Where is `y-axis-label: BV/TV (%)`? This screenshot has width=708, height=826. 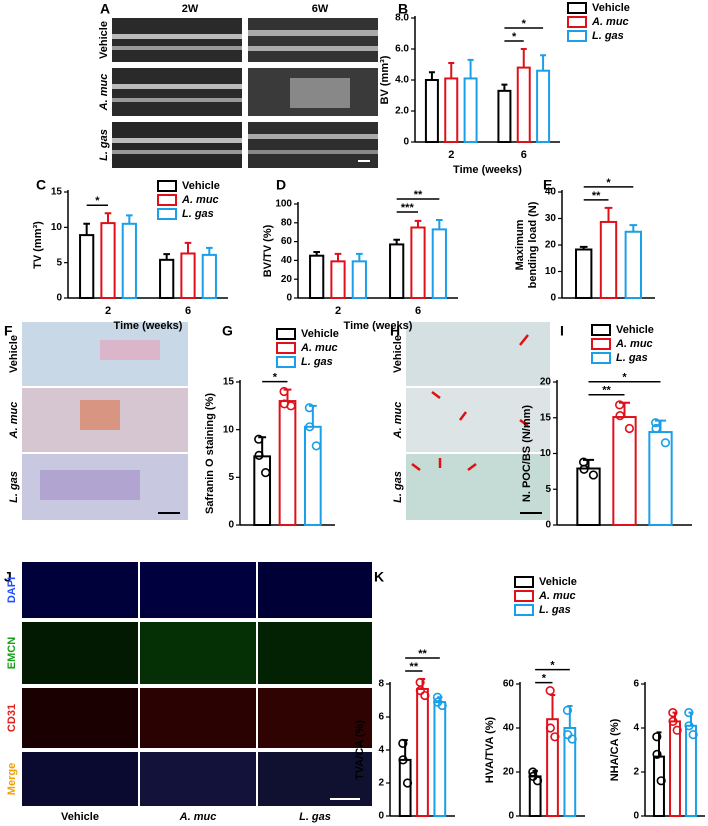 y-axis-label: BV/TV (%) is located at coordinates (268, 250).